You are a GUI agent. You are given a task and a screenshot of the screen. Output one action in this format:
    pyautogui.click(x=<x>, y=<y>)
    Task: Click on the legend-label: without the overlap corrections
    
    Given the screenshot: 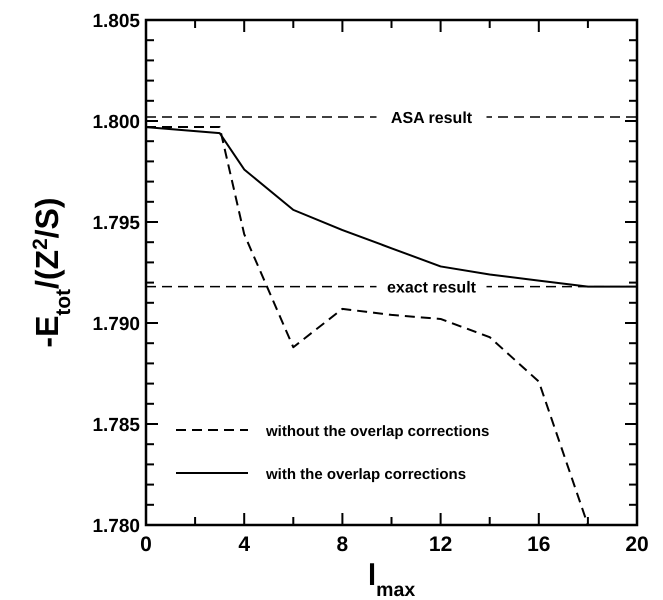 What is the action you would take?
    pyautogui.click(x=377, y=431)
    